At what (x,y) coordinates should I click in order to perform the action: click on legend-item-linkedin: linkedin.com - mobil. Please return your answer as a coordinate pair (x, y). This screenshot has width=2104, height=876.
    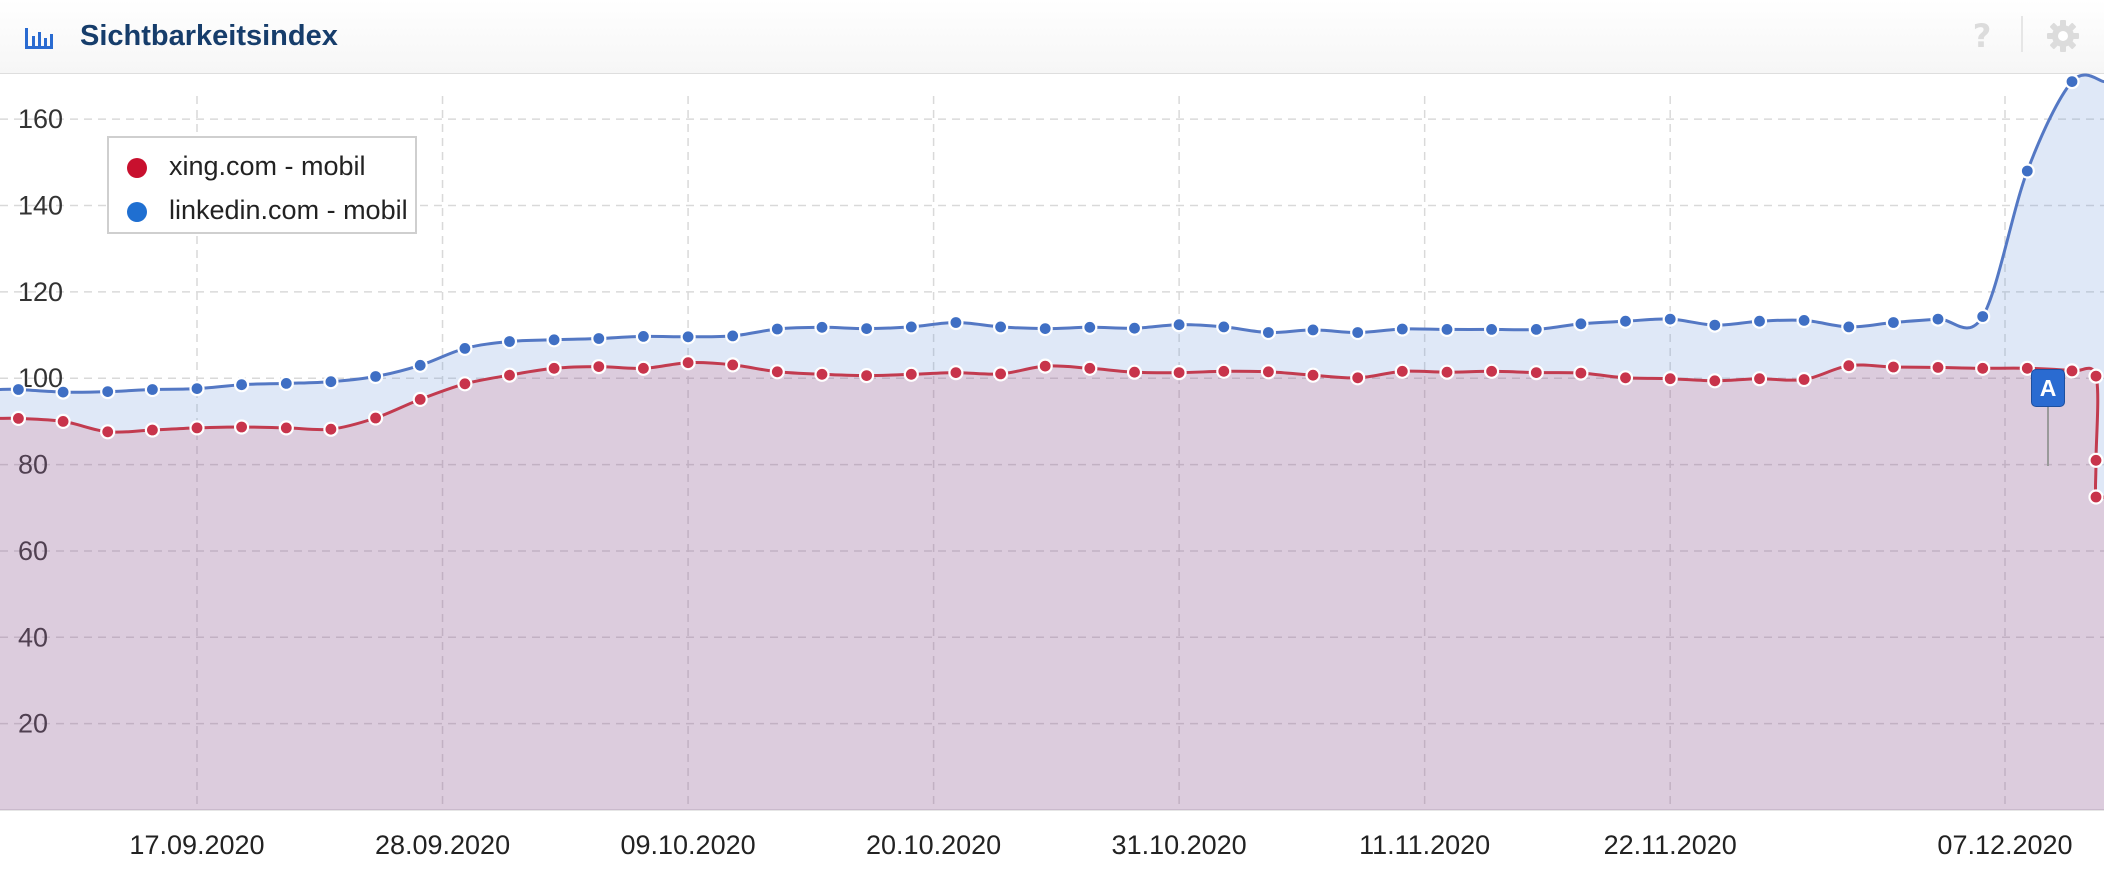
    Looking at the image, I should click on (266, 210).